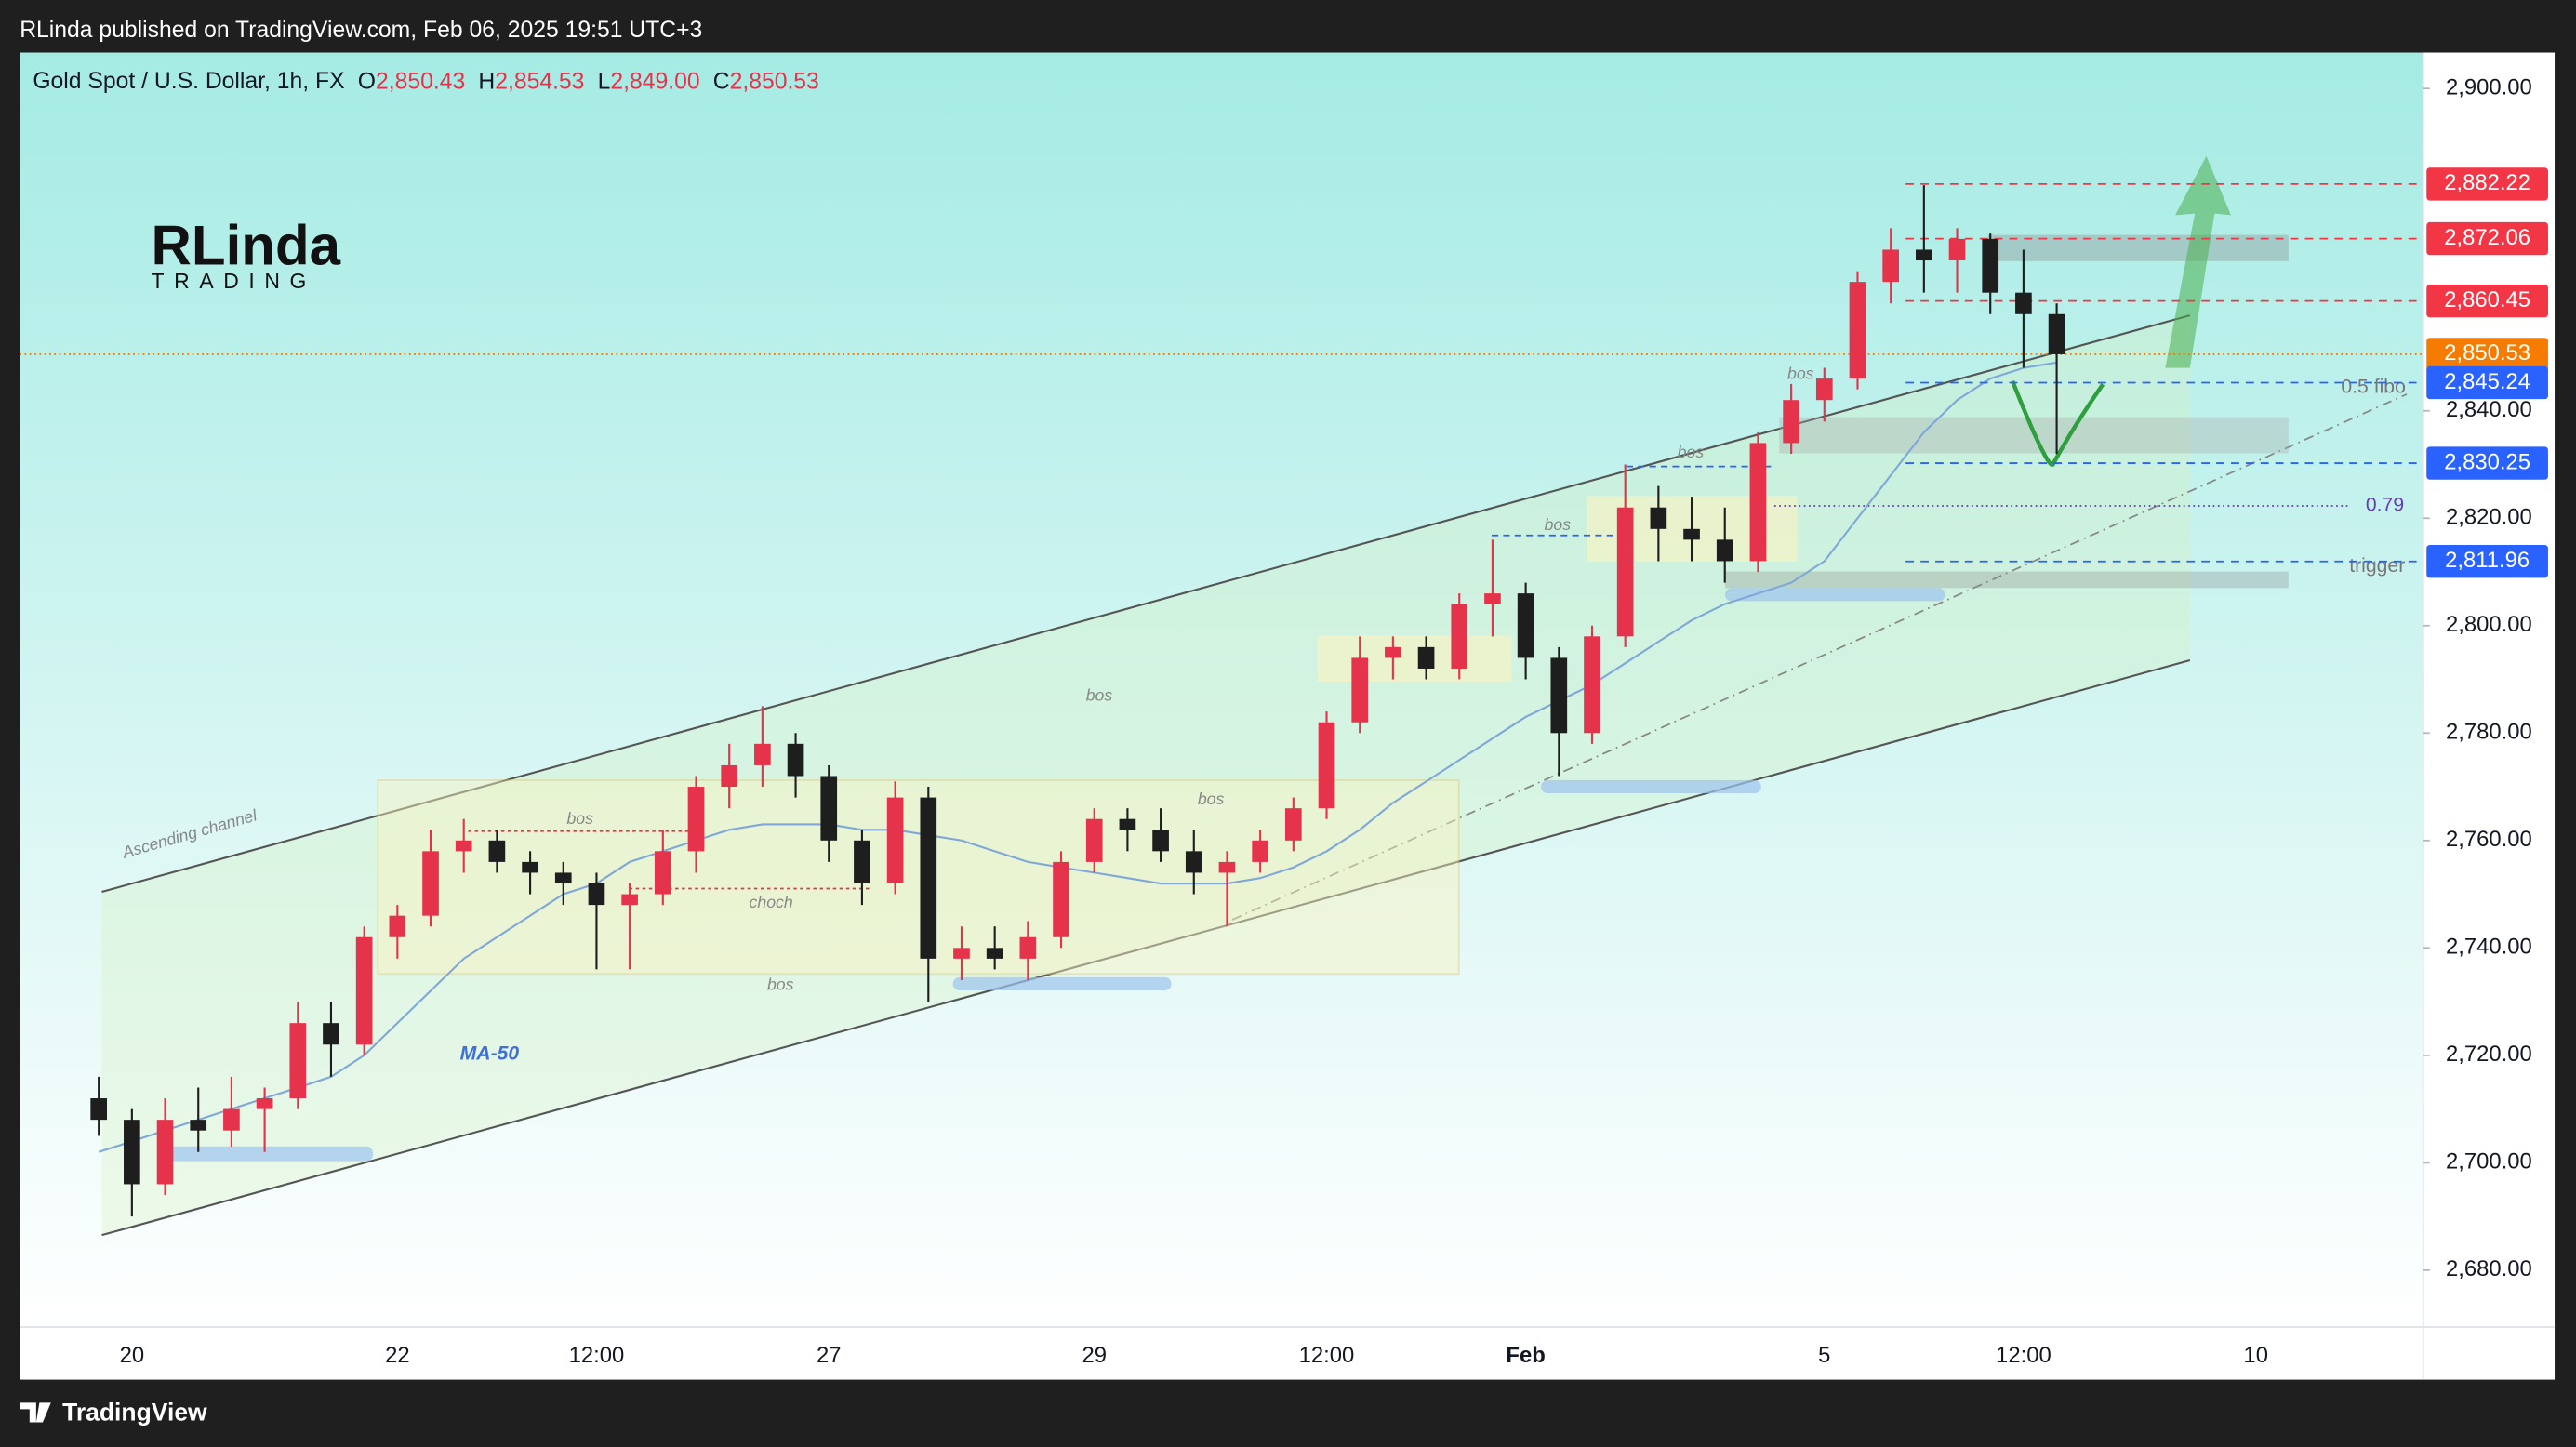  I want to click on annotation: MA-50, so click(490, 1053).